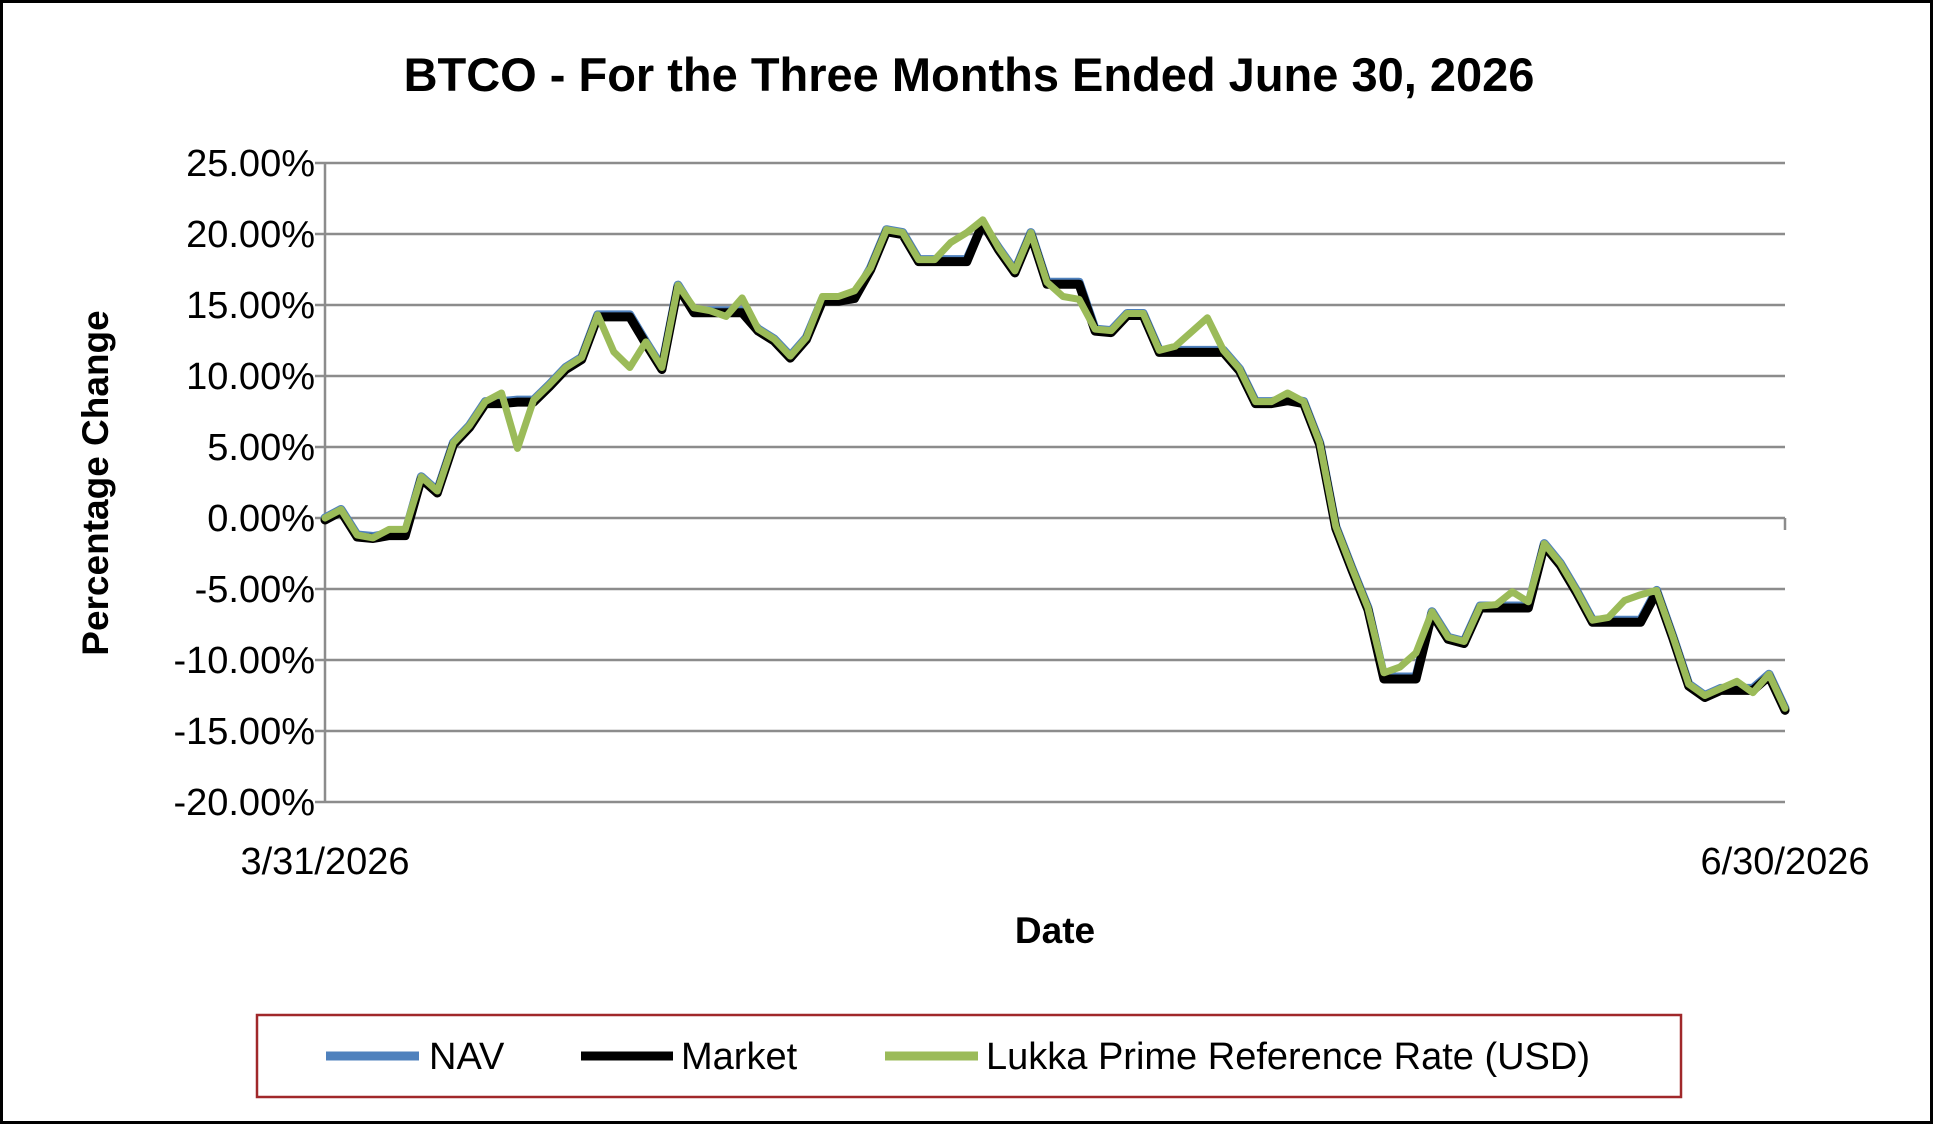 The width and height of the screenshot is (1933, 1127). I want to click on x-axis-title: Date, so click(1055, 930).